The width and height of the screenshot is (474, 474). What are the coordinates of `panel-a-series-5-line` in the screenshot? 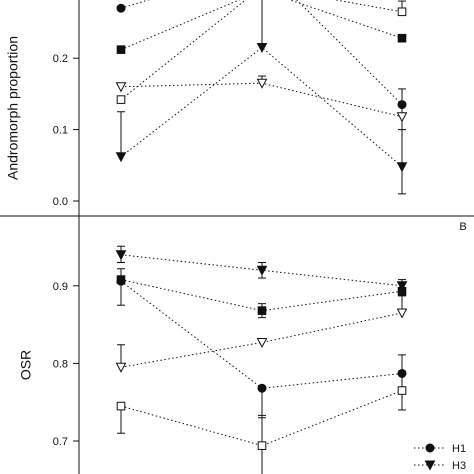 It's located at (261, 50).